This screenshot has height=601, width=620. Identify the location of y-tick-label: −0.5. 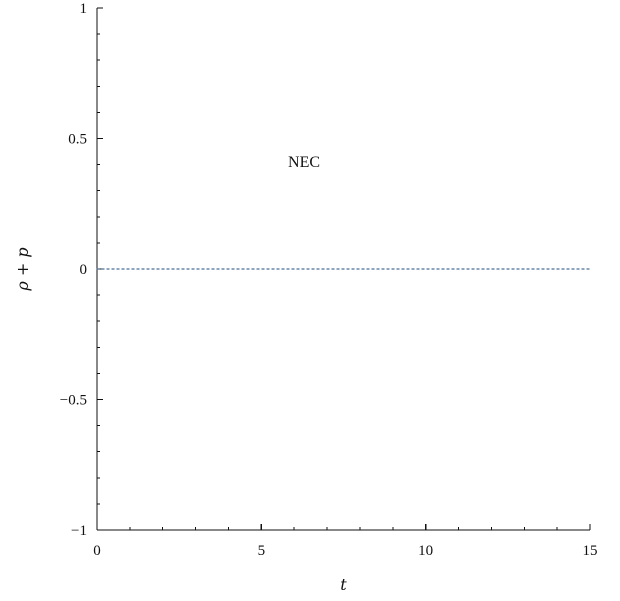
(73, 401).